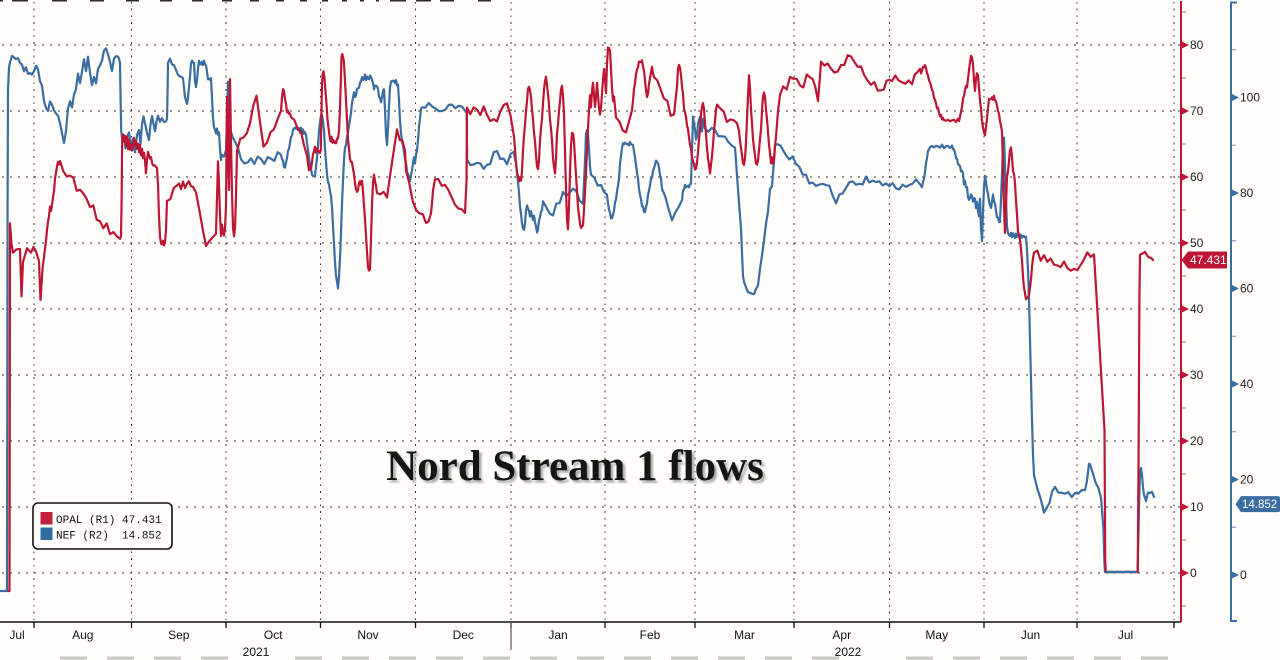  I want to click on svg-text: OPAL (R1) 47.431, so click(109, 521).